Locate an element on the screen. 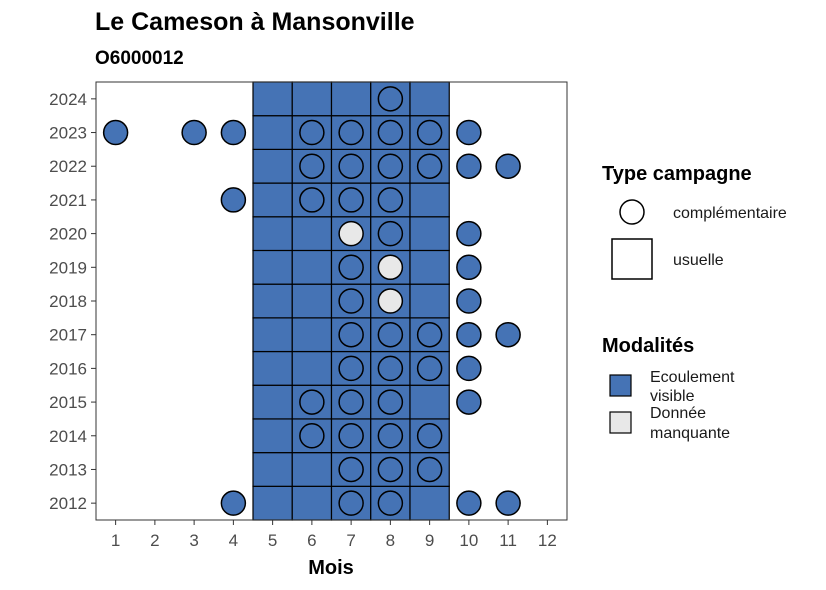 Image resolution: width=826 pixels, height=590 pixels. legend-label-donnee-manquante-line1: Donnée is located at coordinates (678, 413).